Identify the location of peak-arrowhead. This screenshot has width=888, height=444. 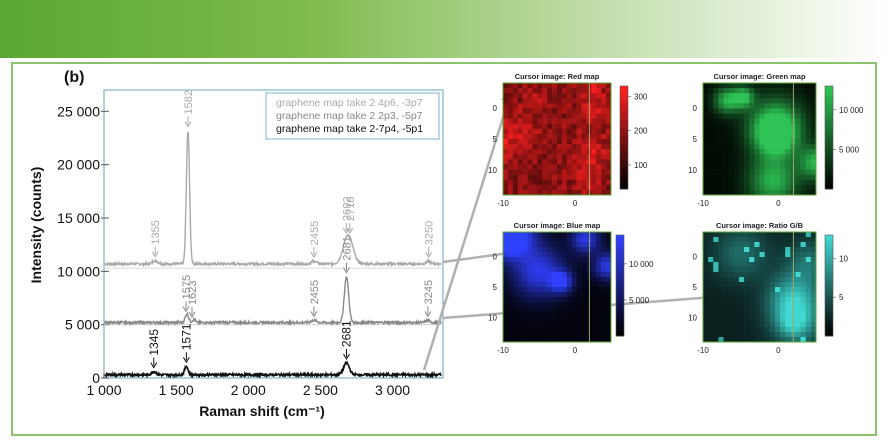
(428, 314).